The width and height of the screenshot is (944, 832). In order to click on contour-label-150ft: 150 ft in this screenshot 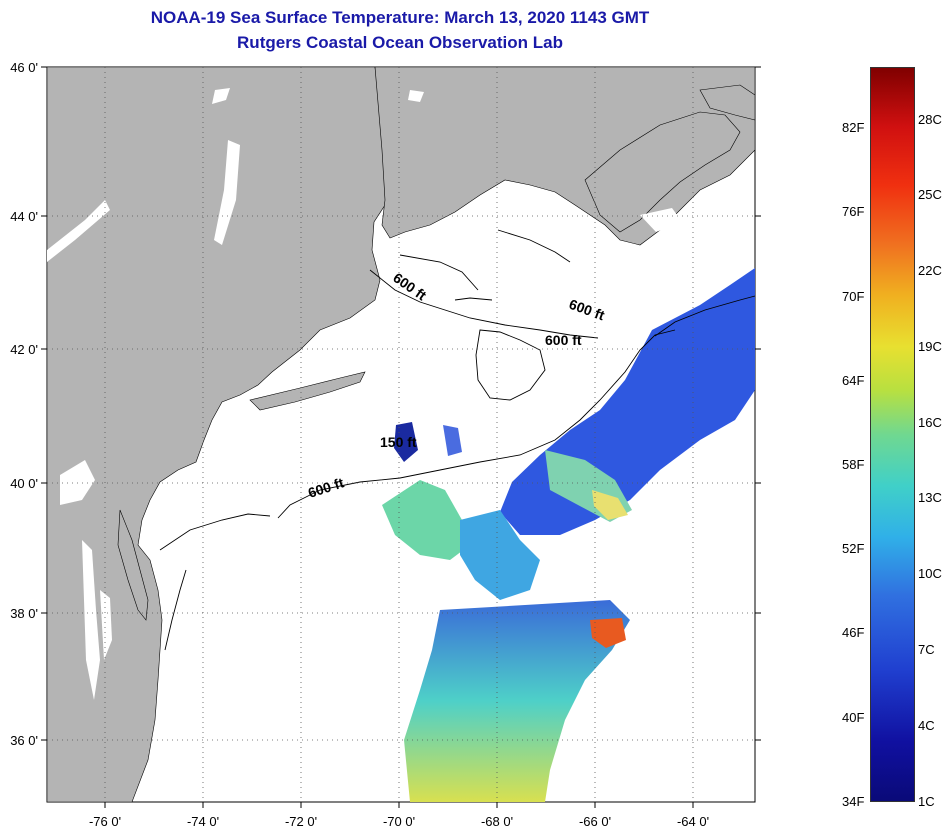, I will do `click(398, 442)`.